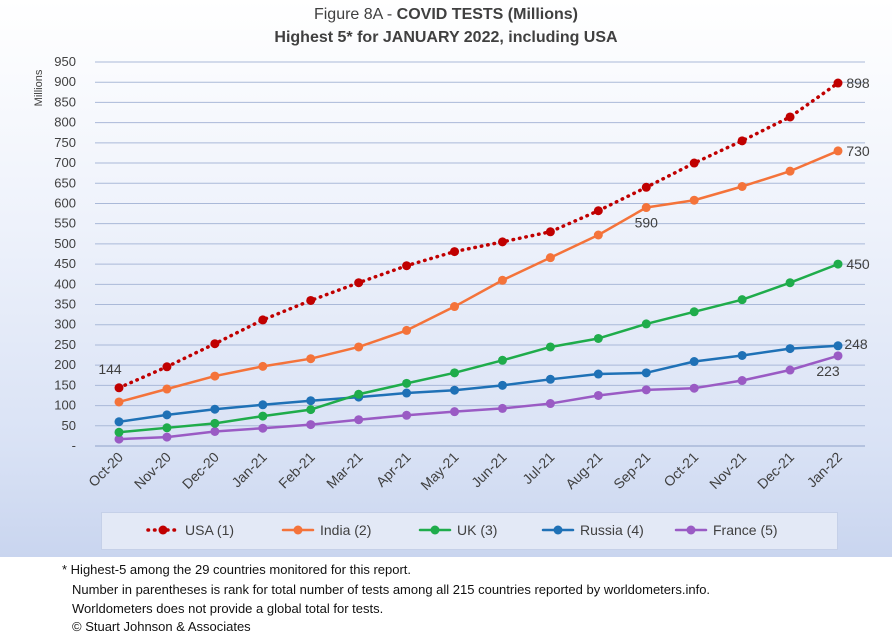 The height and width of the screenshot is (641, 892). Describe the element at coordinates (65, 384) in the screenshot. I see `y-tick-label: 150` at that location.